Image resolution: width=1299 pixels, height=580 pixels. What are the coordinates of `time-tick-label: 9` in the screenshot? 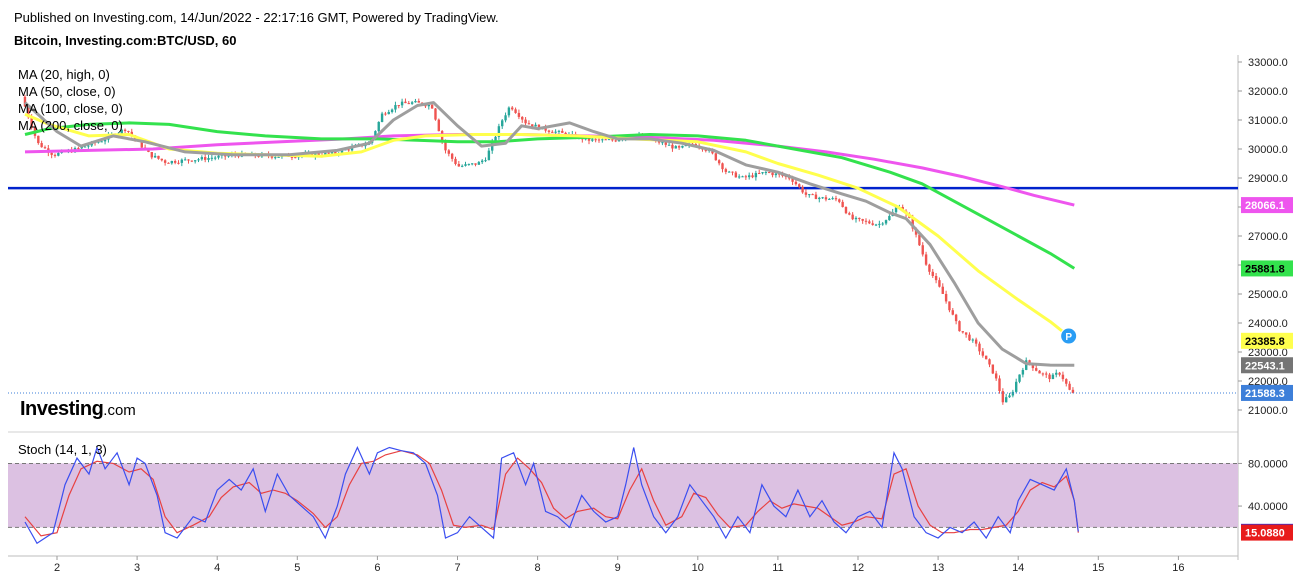 It's located at (618, 568).